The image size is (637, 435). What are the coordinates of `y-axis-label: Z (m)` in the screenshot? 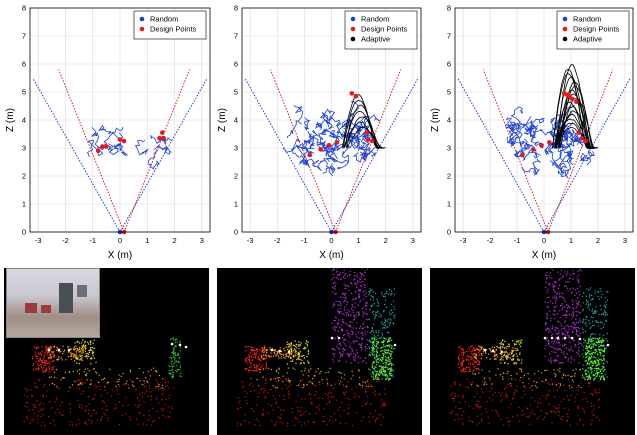 It's located at (10, 120).